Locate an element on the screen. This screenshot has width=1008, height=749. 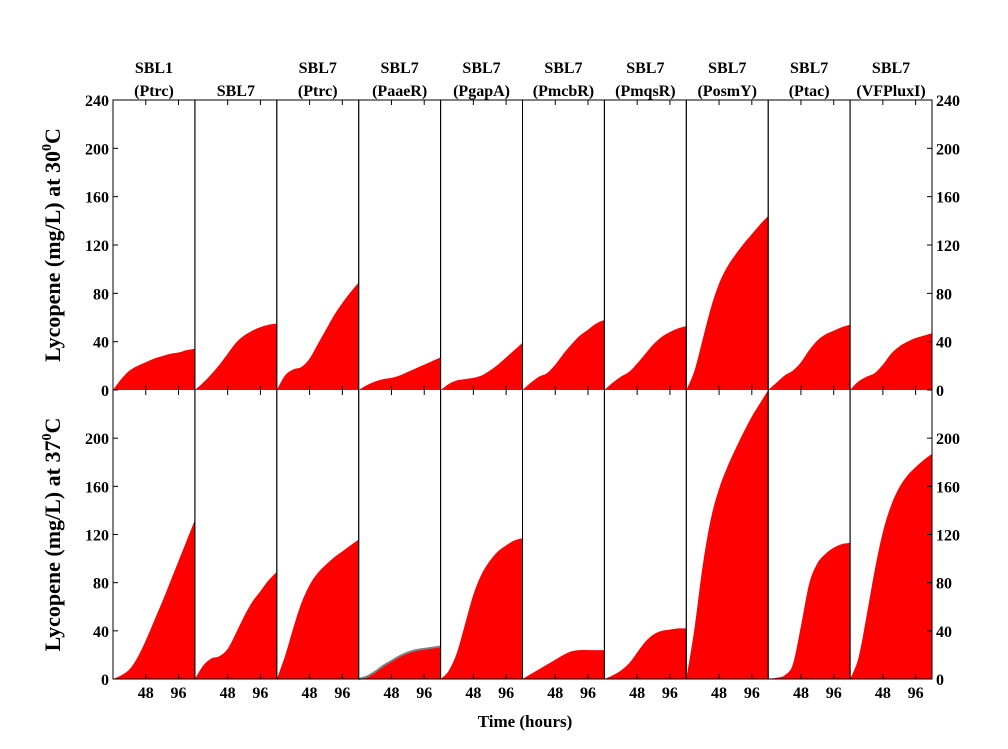
panel-title-line2: (Ptac) is located at coordinates (809, 91).